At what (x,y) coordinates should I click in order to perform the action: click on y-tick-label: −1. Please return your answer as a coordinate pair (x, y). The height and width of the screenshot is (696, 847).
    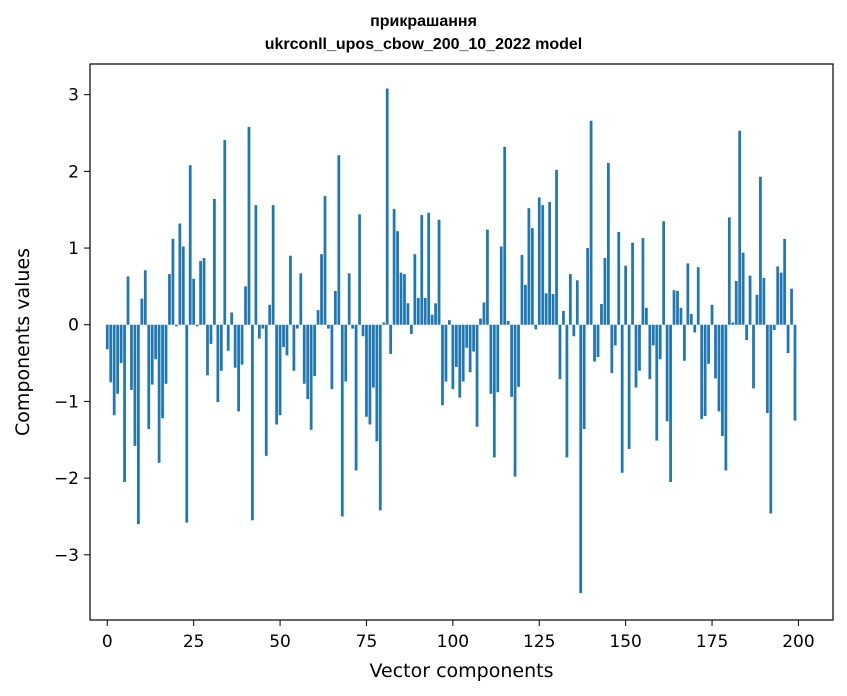
    Looking at the image, I should click on (66, 402).